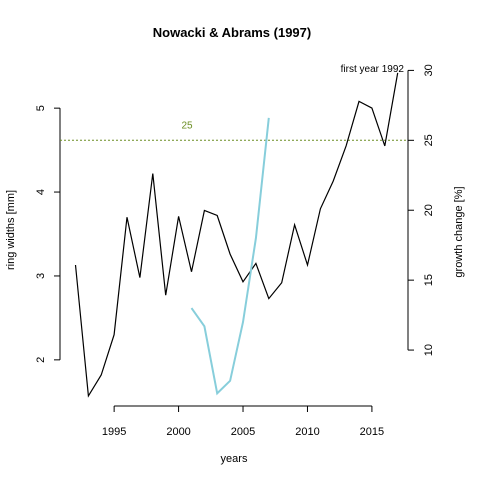 The image size is (480, 480). Describe the element at coordinates (48, 234) in the screenshot. I see `left-axis: 2 3 4 5` at that location.